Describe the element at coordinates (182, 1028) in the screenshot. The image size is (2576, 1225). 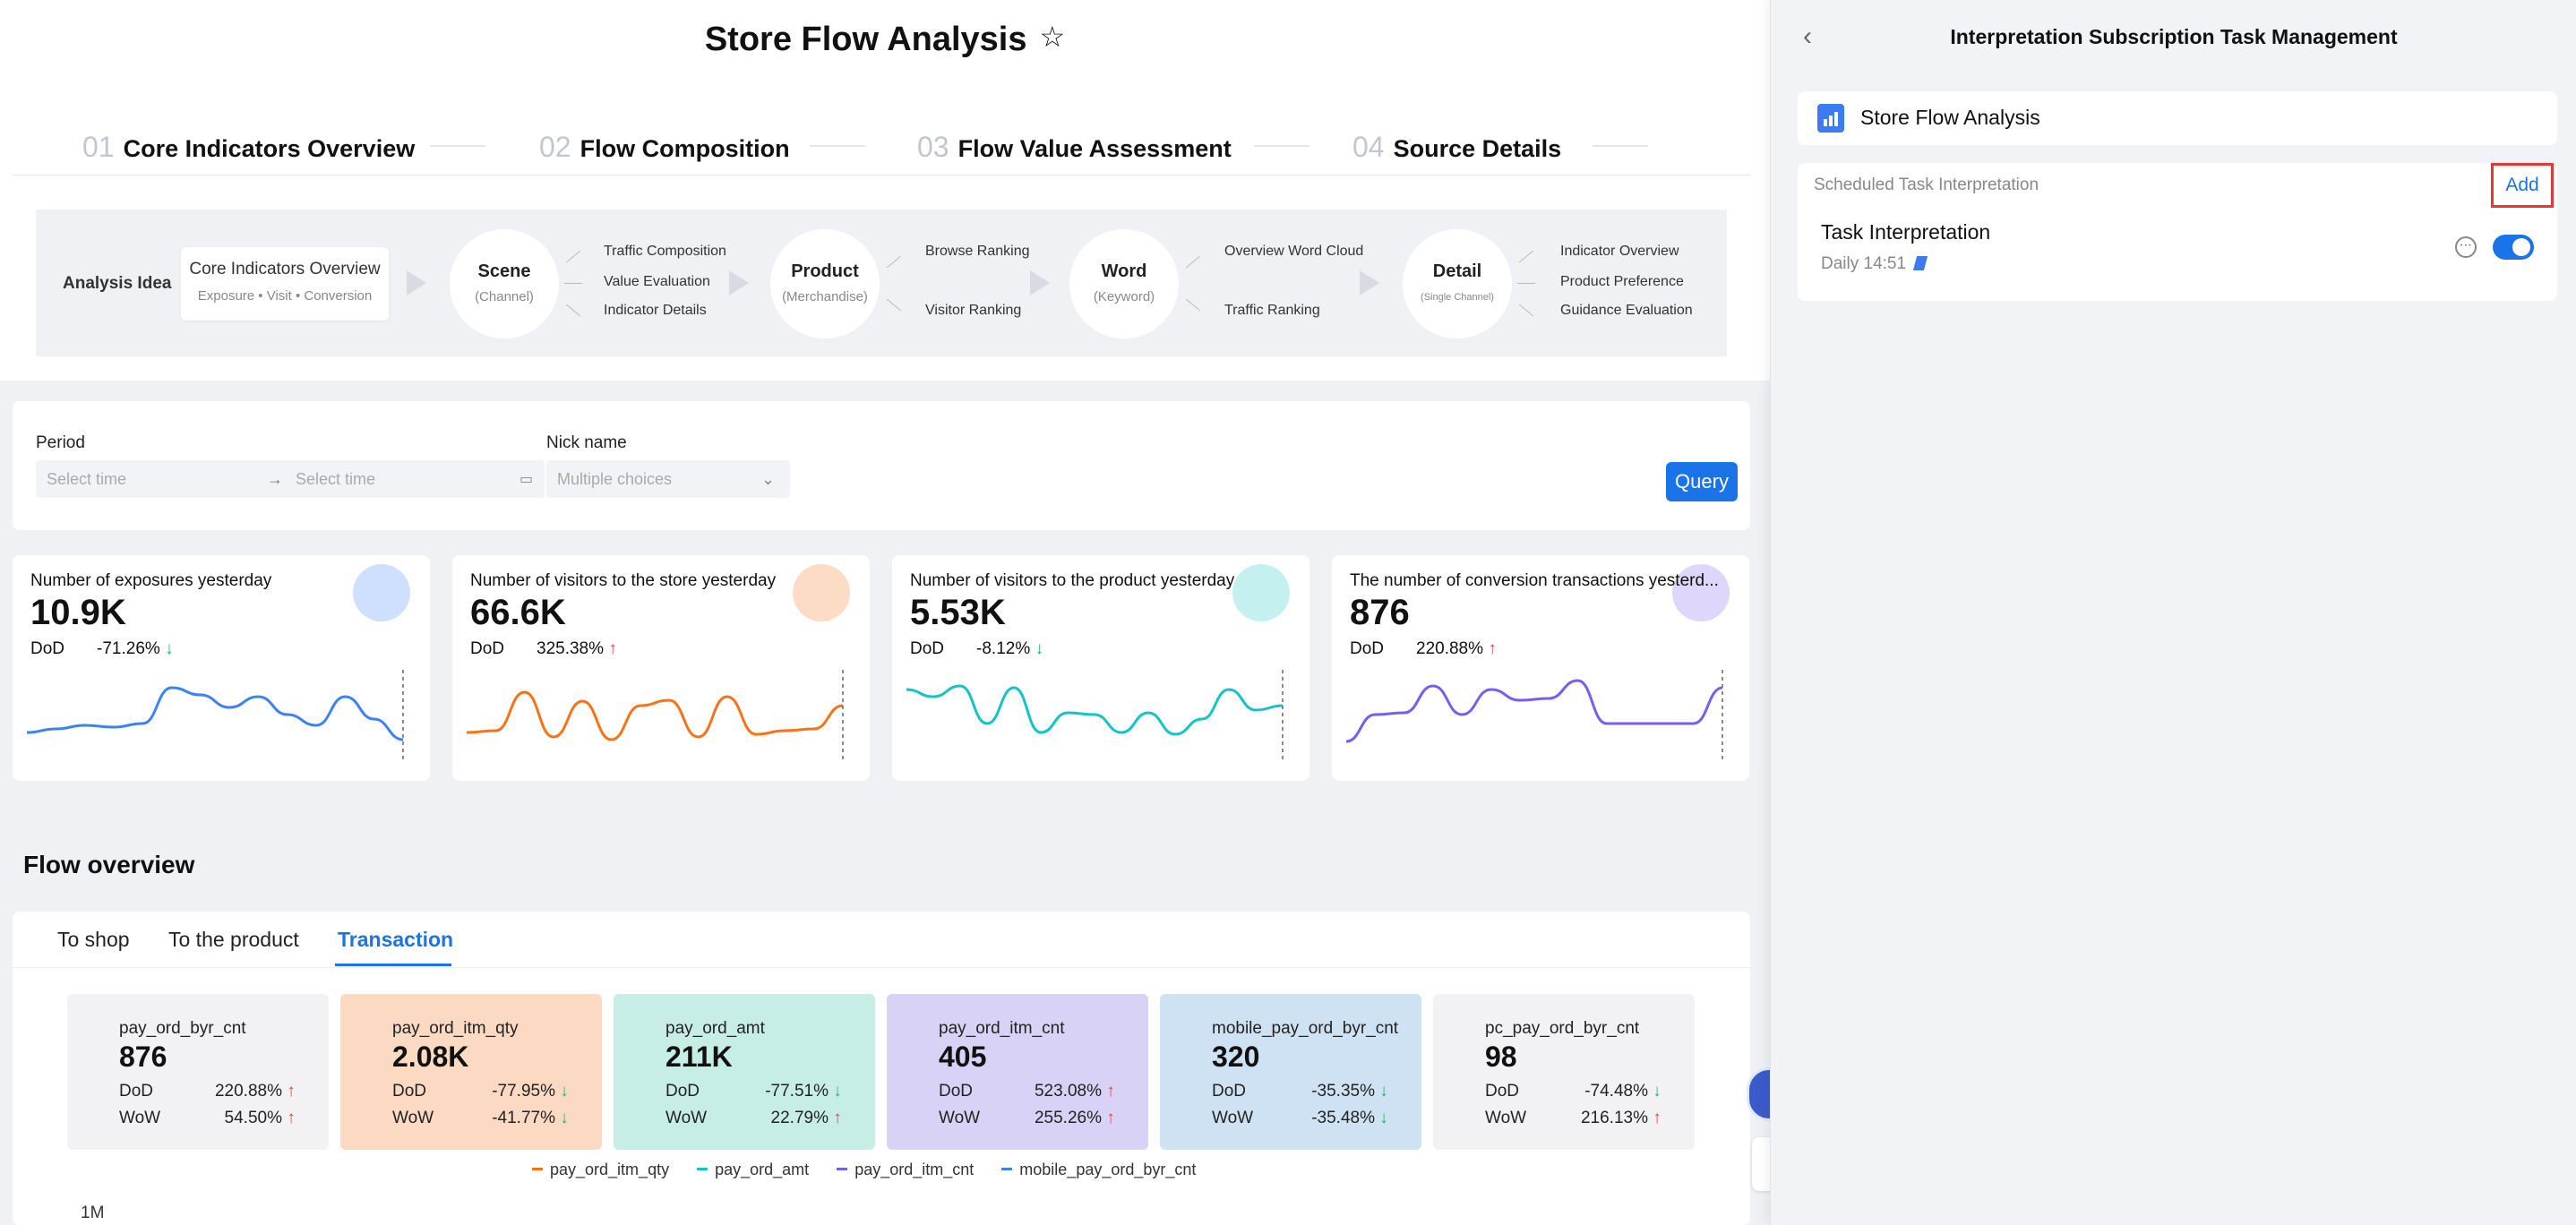
I see `metric-name: pay_ord_byr_cnt` at that location.